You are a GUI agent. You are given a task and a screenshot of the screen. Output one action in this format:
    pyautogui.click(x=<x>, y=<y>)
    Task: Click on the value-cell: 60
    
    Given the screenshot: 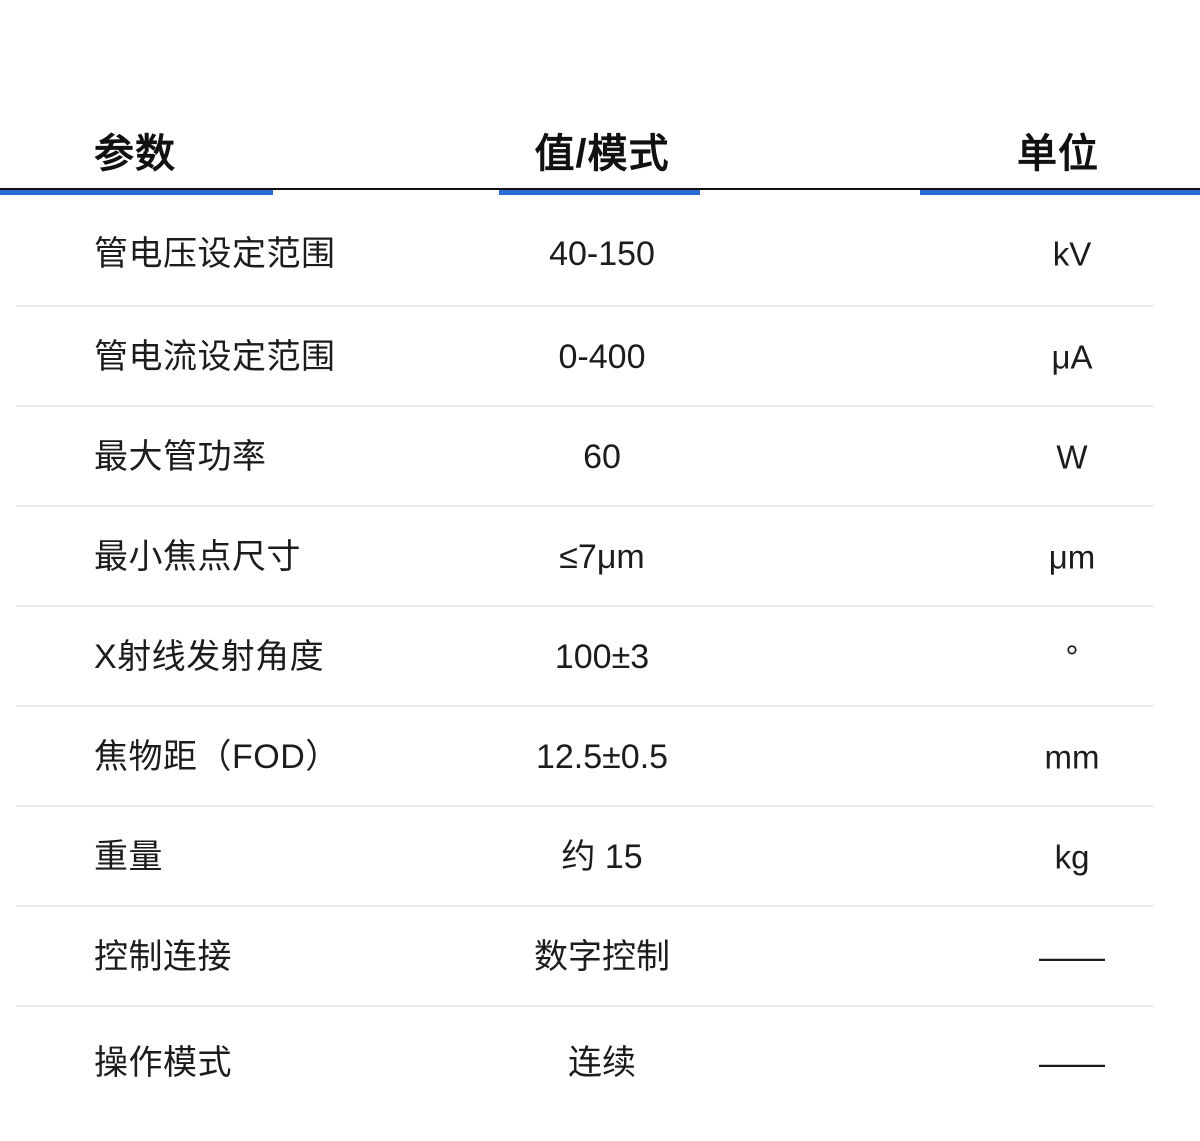 What is the action you would take?
    pyautogui.click(x=602, y=457)
    